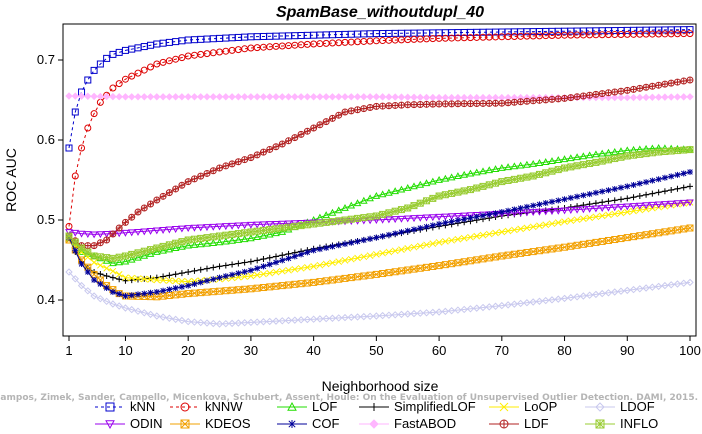 This screenshot has width=702, height=434. What do you see at coordinates (110, 425) in the screenshot?
I see `legend-swatch-marker` at bounding box center [110, 425].